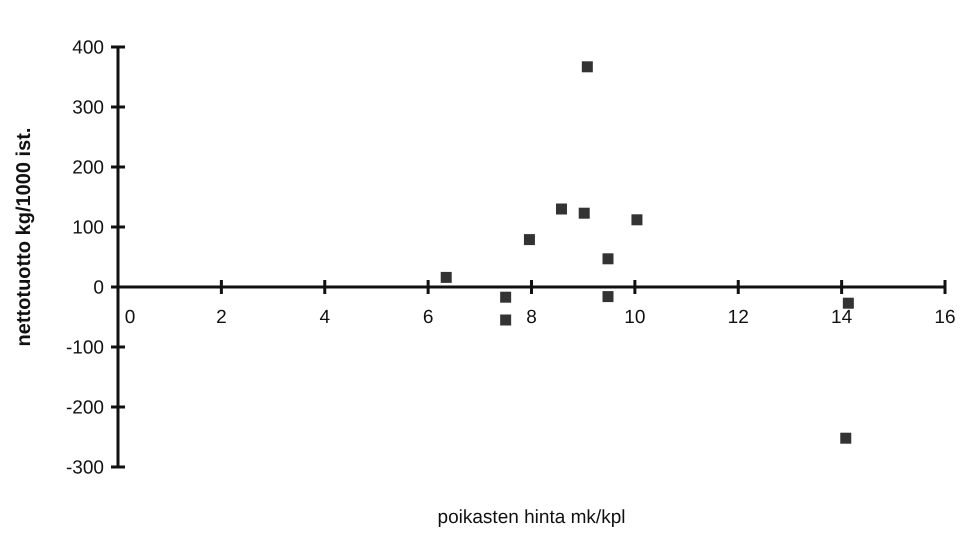  Describe the element at coordinates (98, 288) in the screenshot. I see `y-tick-label: 0` at that location.